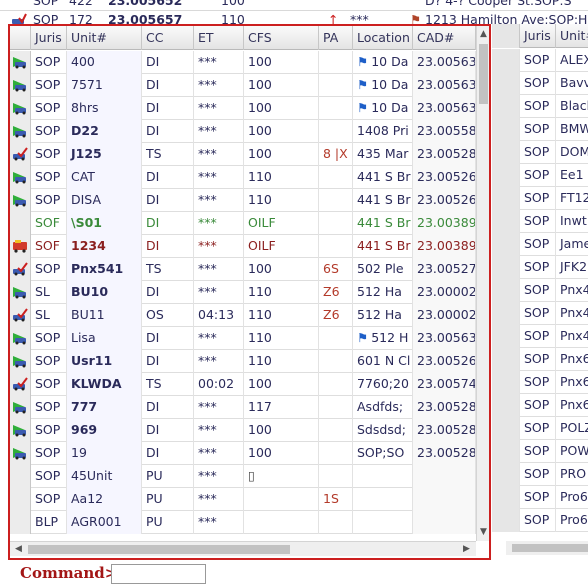 The image size is (588, 584). I want to click on table-row: SOP Lisa DI *** 110 ⚑512 H 23.005630, so click(243, 338).